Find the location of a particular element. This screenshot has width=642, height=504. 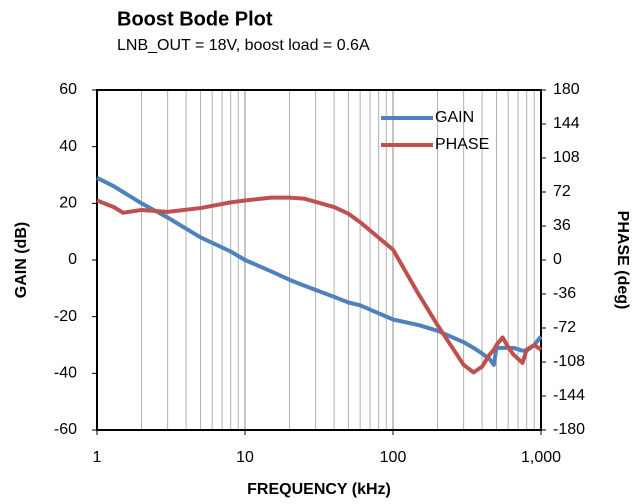

legend-label: PHASE is located at coordinates (462, 144).